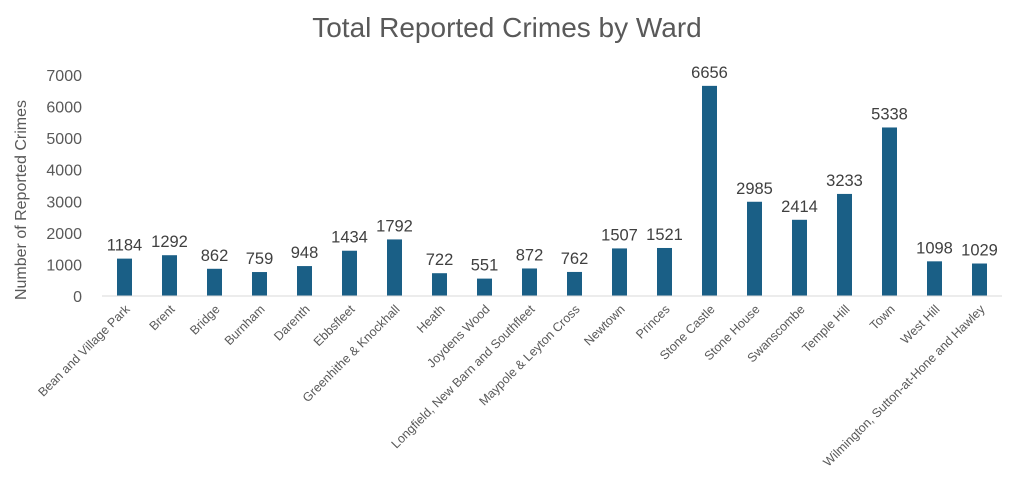  What do you see at coordinates (64, 187) in the screenshot?
I see `y-axis-ticks: 0 1000 2000 3000 4000 5000 6000 7000` at bounding box center [64, 187].